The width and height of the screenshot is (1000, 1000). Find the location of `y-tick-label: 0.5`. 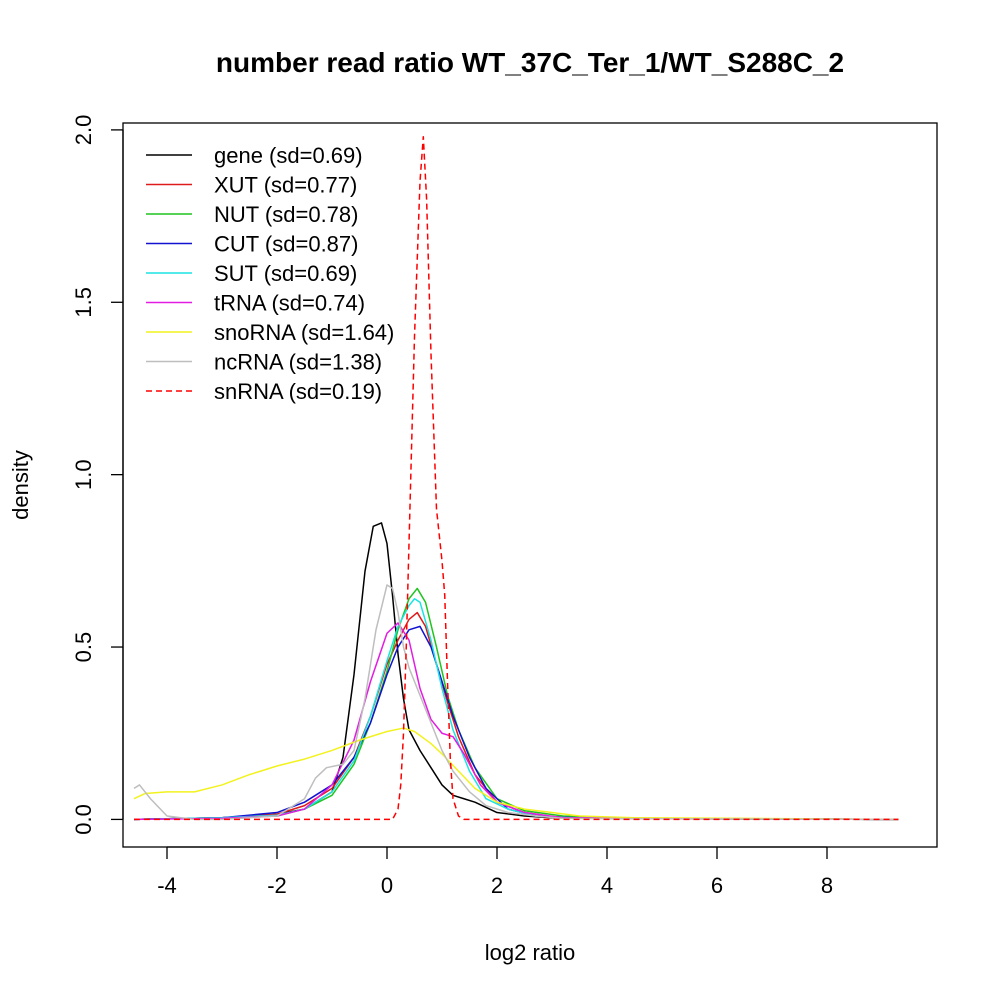

y-tick-label: 0.5 is located at coordinates (83, 647).